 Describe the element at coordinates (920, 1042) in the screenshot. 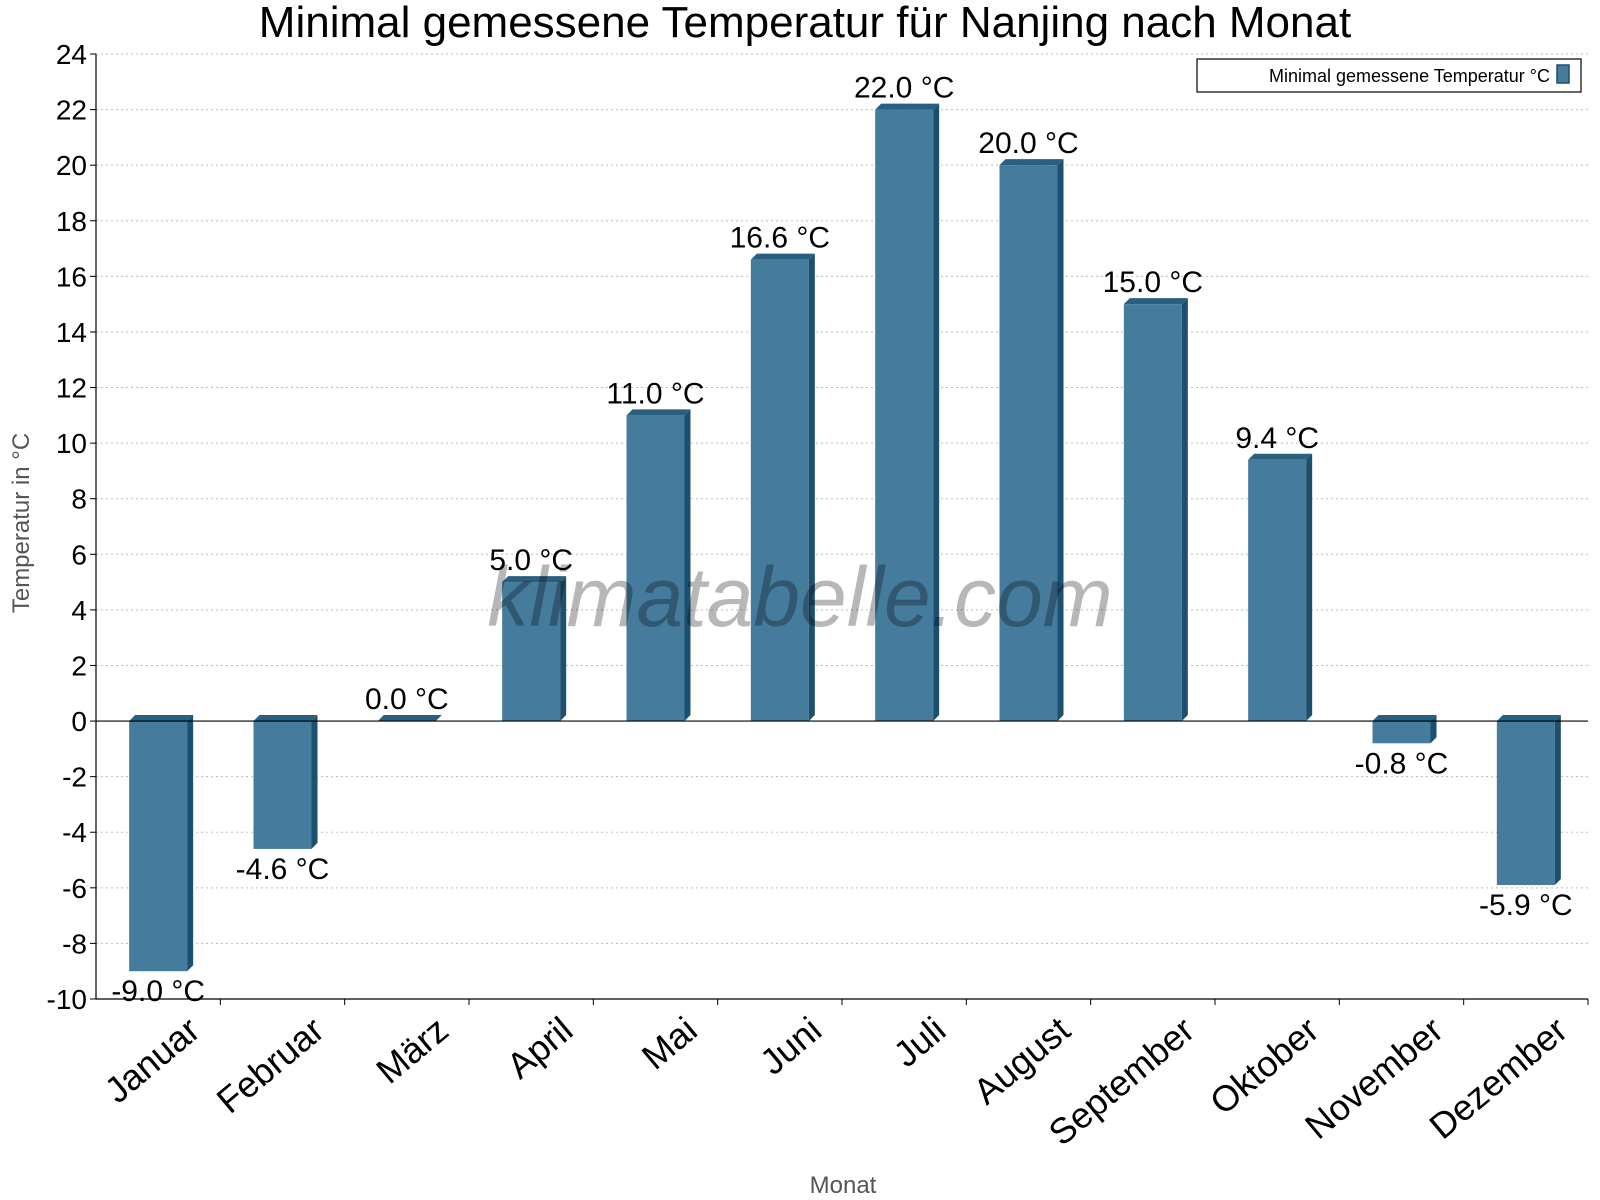

I see `x-tick-label: Juli` at that location.